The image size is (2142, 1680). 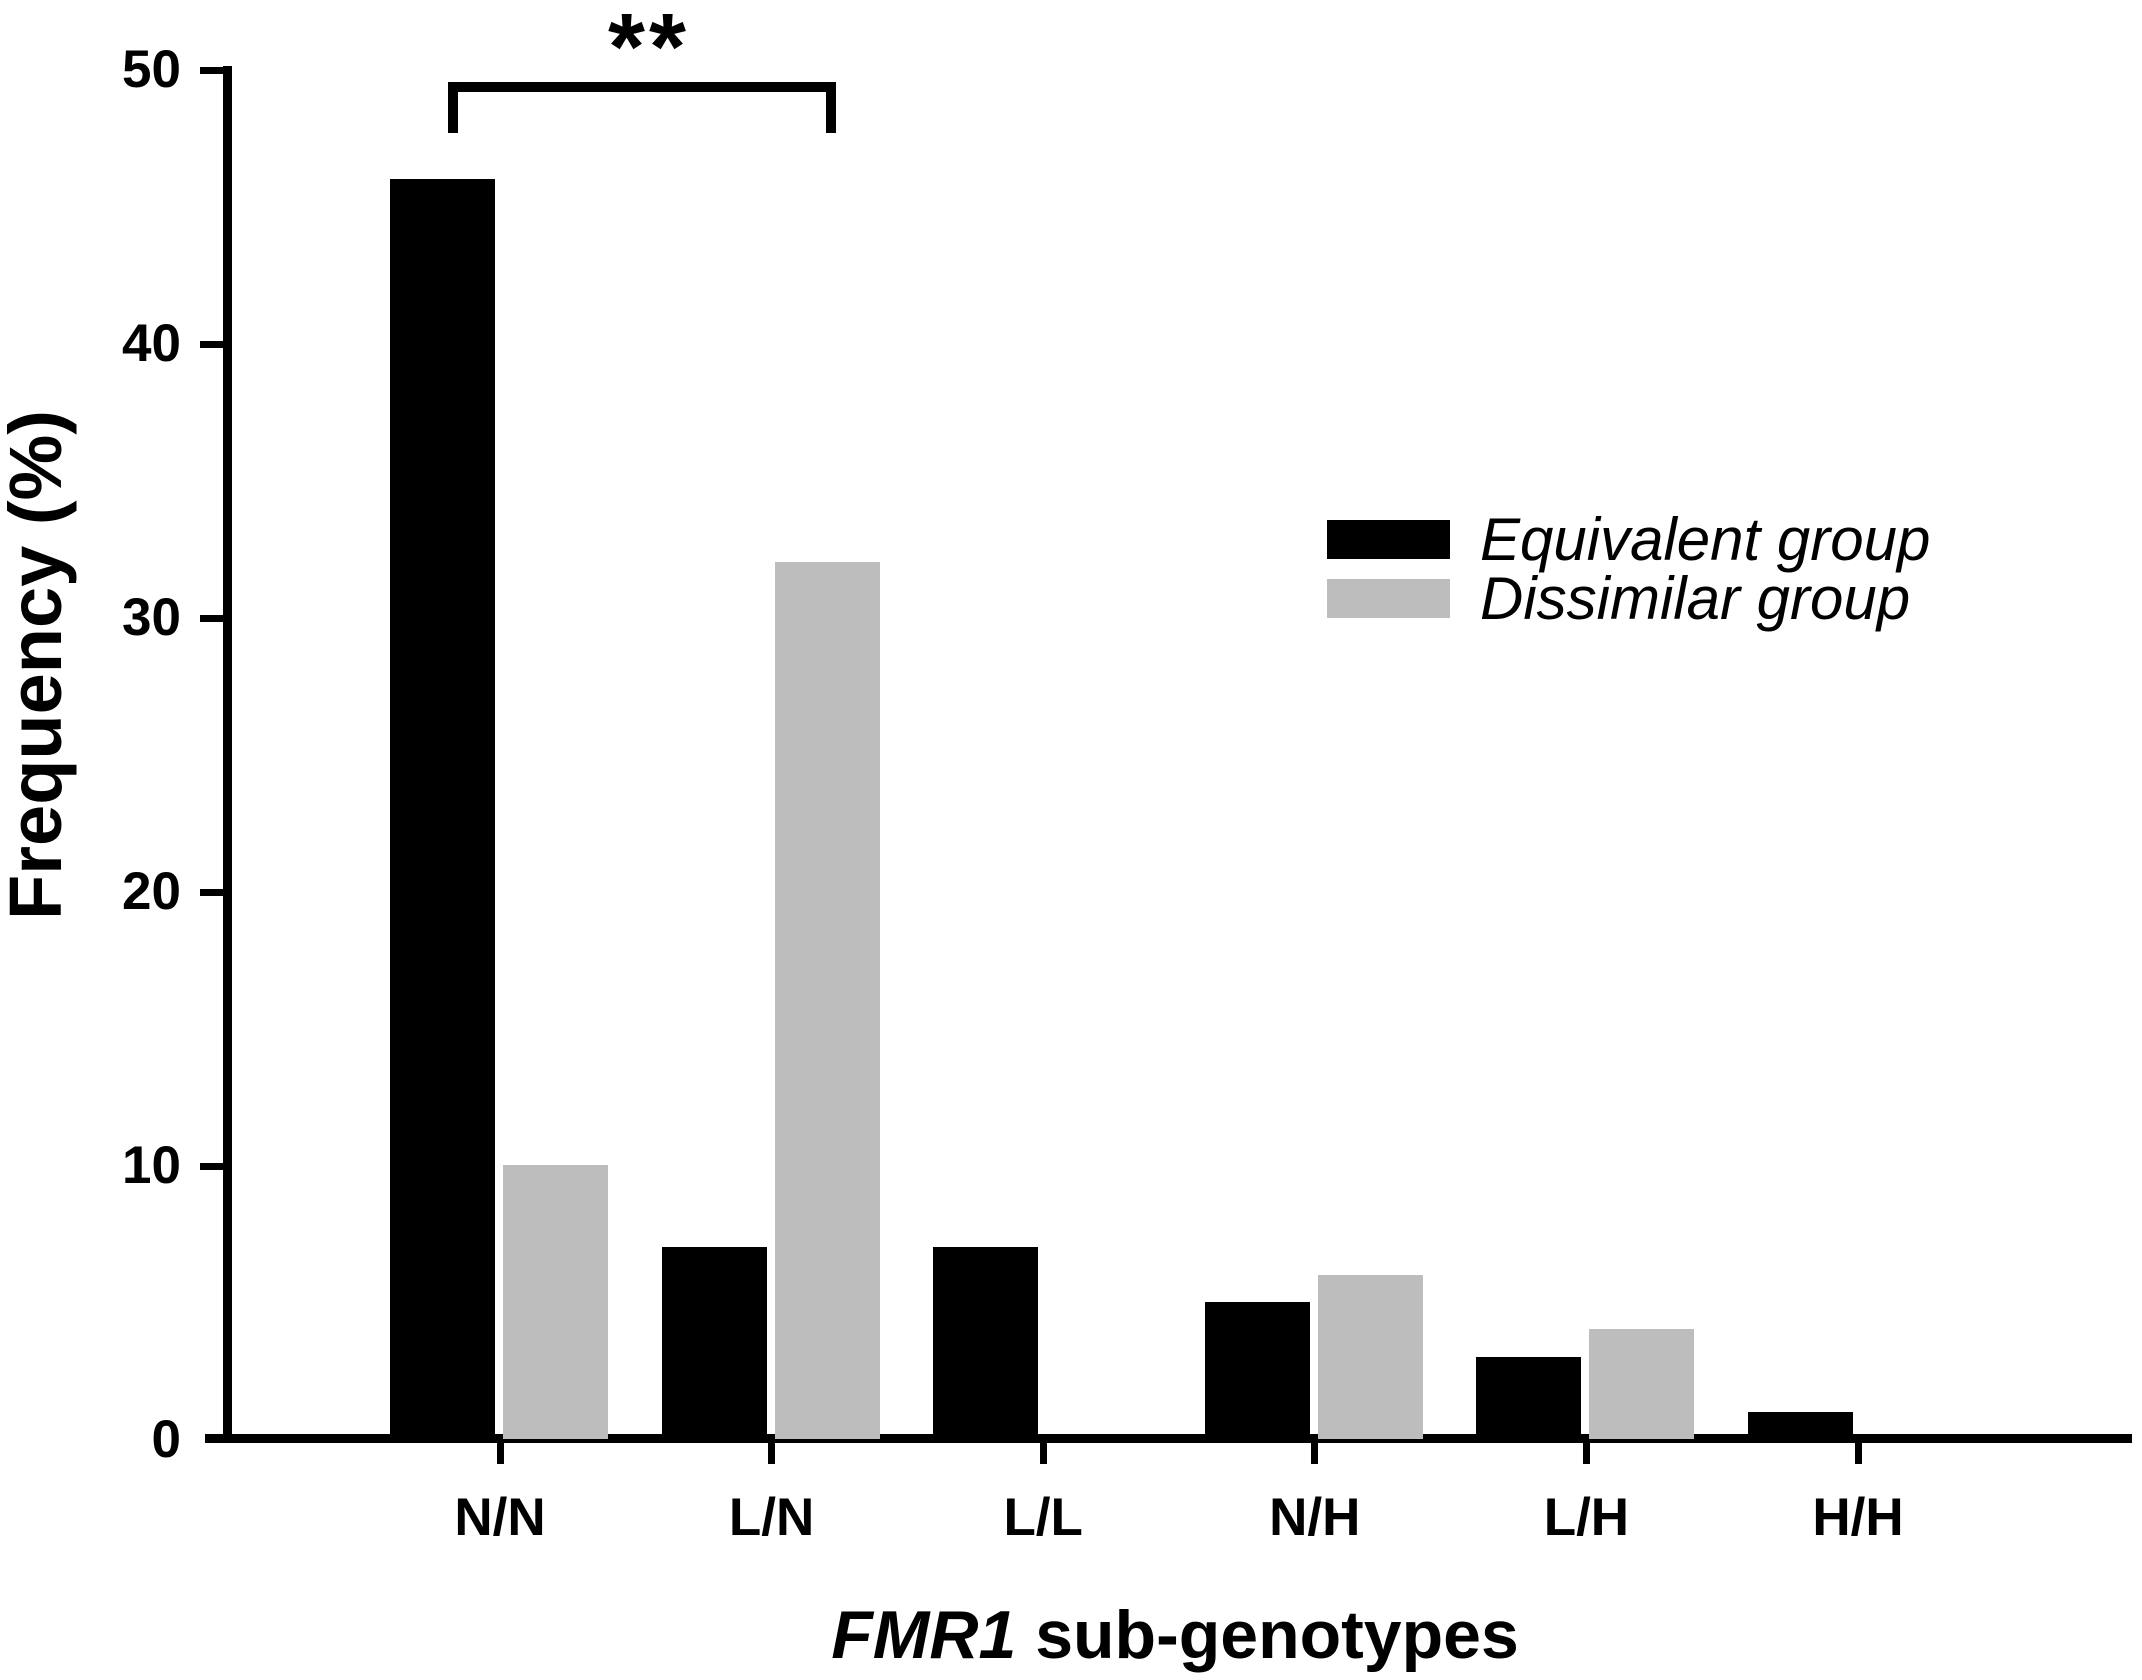 What do you see at coordinates (500, 1453) in the screenshot?
I see `x-tick-n-n` at bounding box center [500, 1453].